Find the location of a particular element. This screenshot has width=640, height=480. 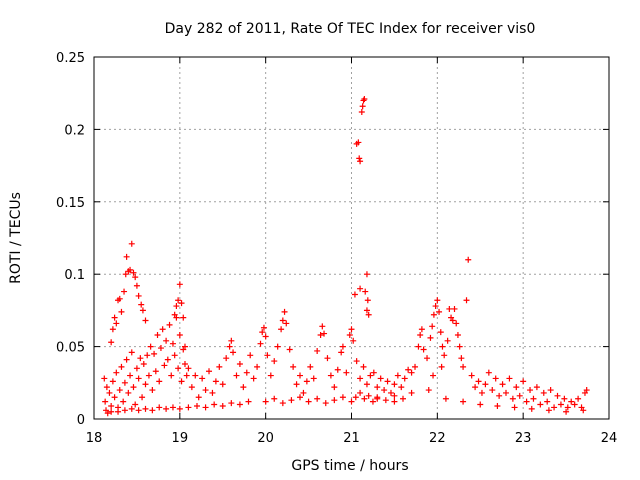

y-tick-label: 0.25 is located at coordinates (70, 58).